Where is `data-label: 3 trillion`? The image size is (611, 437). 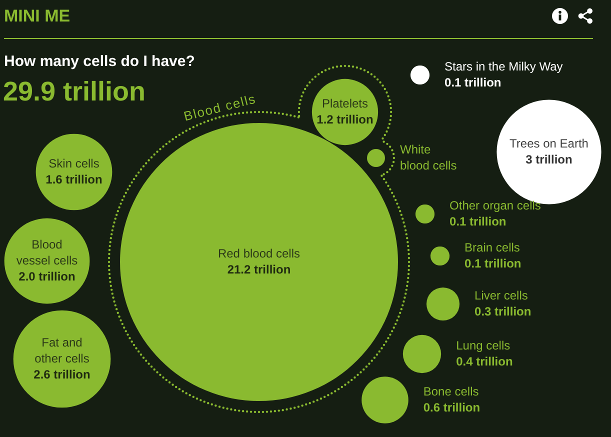 data-label: 3 trillion is located at coordinates (549, 159).